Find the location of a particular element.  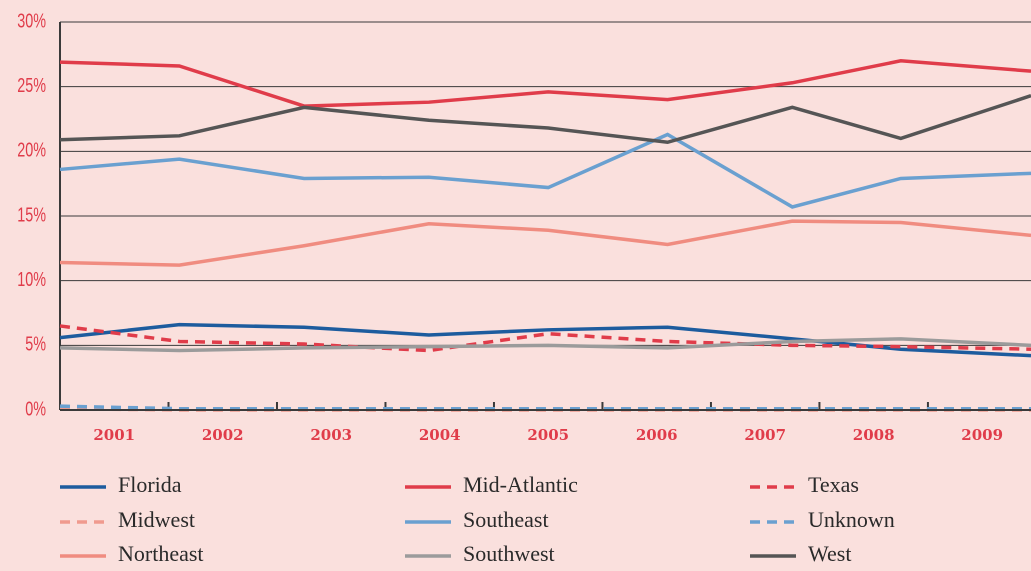

legend-label: Florida is located at coordinates (150, 484).